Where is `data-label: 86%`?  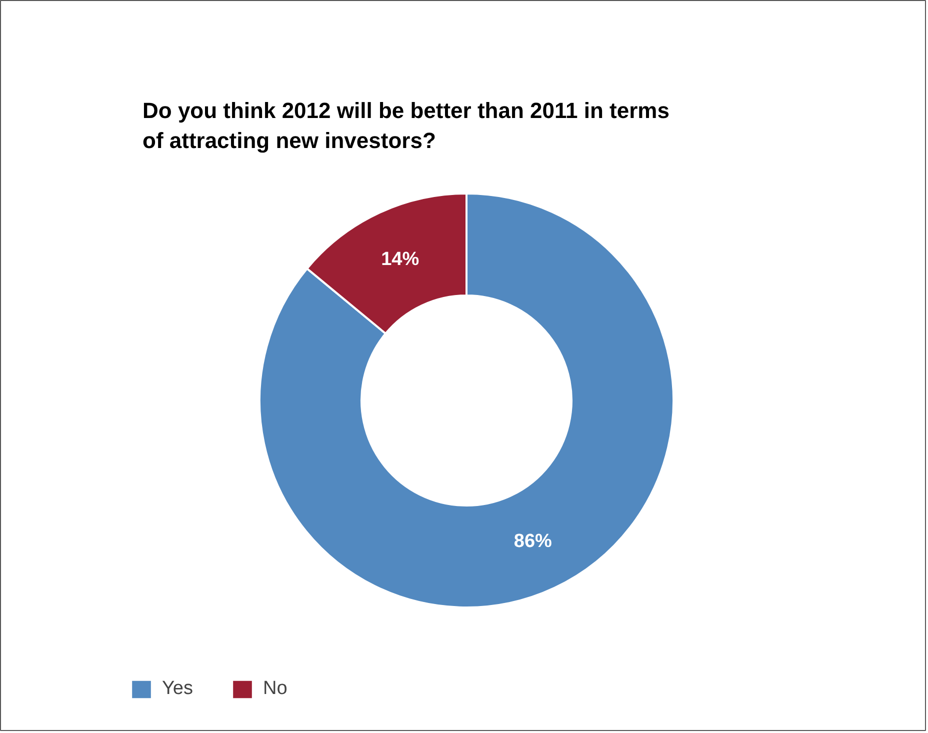
data-label: 86% is located at coordinates (533, 541).